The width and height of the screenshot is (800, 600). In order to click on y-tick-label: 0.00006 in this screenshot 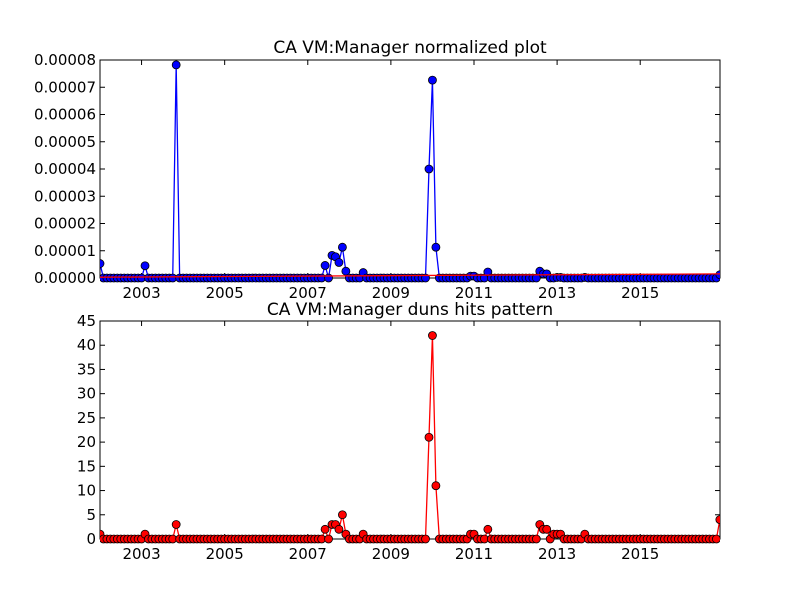, I will do `click(65, 115)`.